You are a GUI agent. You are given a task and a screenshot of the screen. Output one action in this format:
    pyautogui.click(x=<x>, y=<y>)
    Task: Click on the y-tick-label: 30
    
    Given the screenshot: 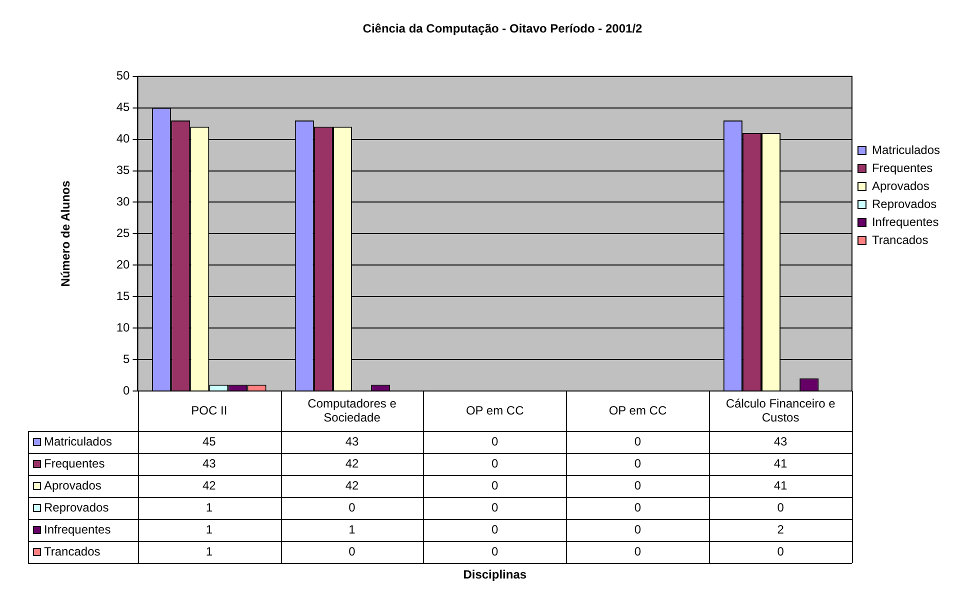 What is the action you would take?
    pyautogui.click(x=123, y=201)
    